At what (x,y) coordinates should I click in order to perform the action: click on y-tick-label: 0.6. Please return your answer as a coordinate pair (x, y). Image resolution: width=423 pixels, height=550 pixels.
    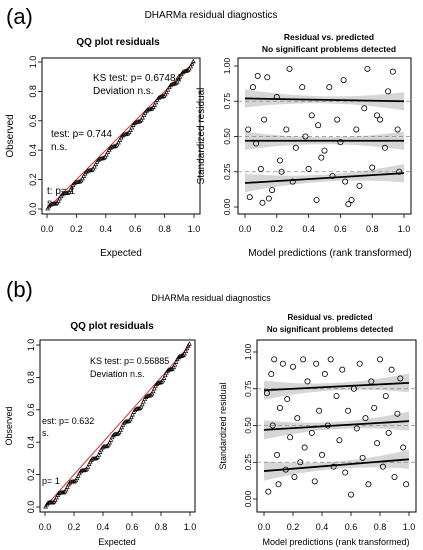
    Looking at the image, I should click on (31, 410).